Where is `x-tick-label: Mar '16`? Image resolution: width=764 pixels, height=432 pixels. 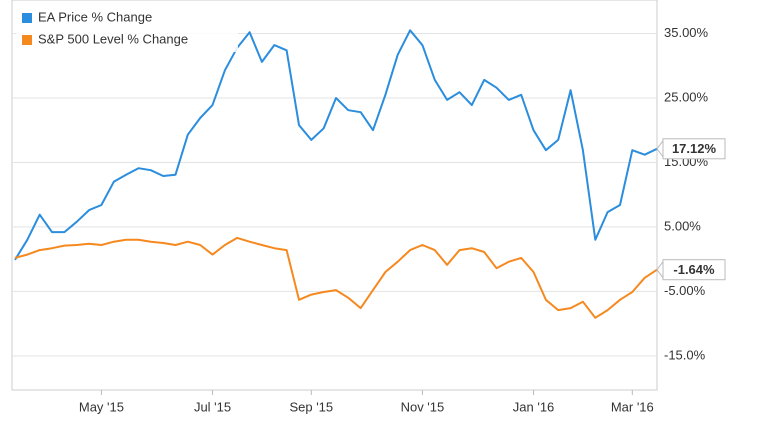
x-tick-label: Mar '16 is located at coordinates (632, 406).